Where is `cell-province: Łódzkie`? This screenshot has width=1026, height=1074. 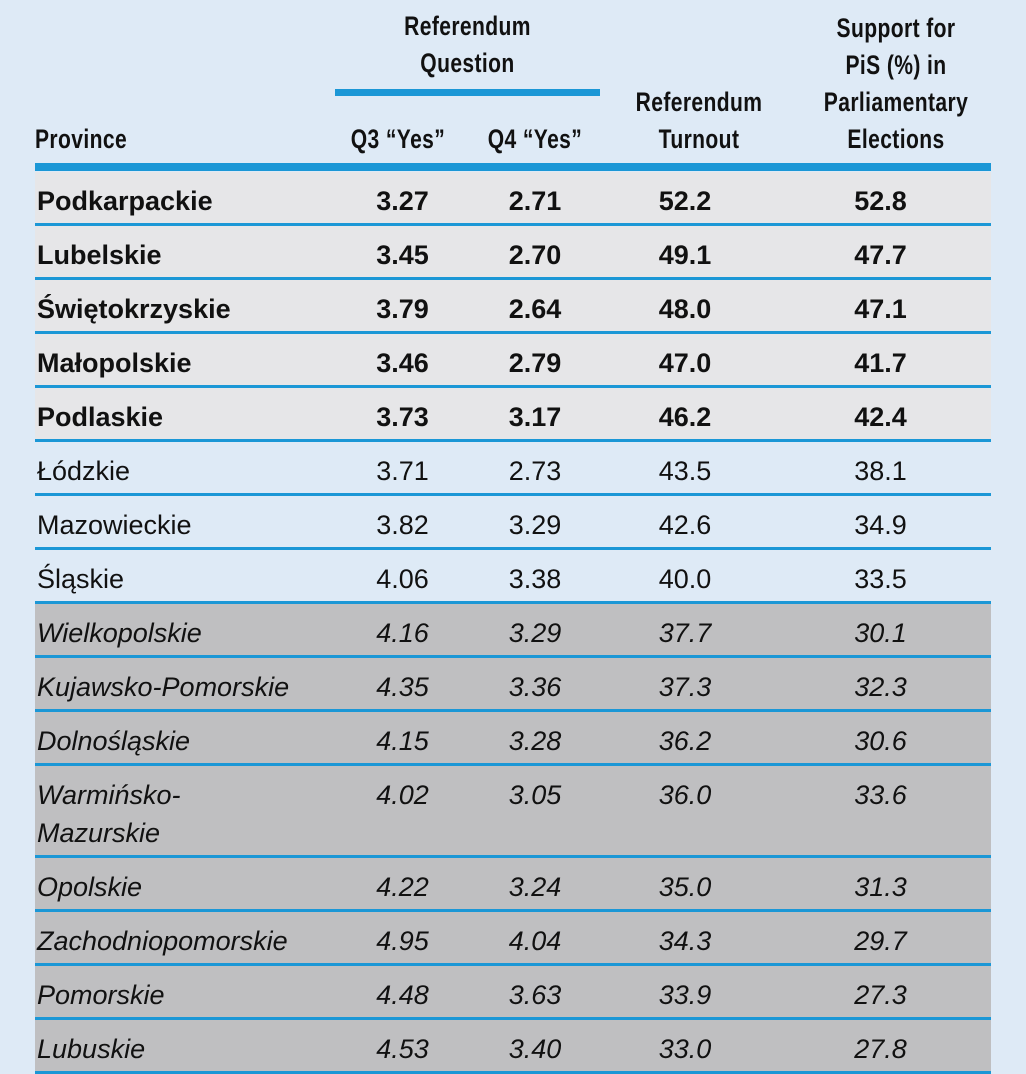
cell-province: Łódzkie is located at coordinates (84, 471).